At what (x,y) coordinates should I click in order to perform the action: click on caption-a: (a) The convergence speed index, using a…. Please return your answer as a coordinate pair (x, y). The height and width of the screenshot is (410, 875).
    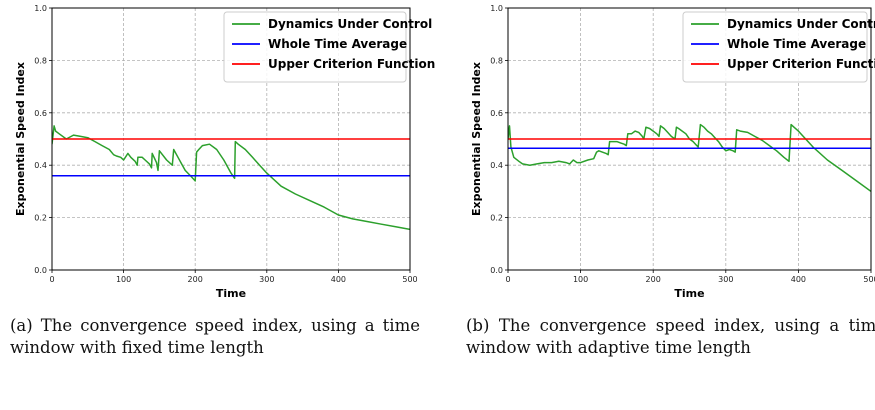
    Looking at the image, I should click on (215, 336).